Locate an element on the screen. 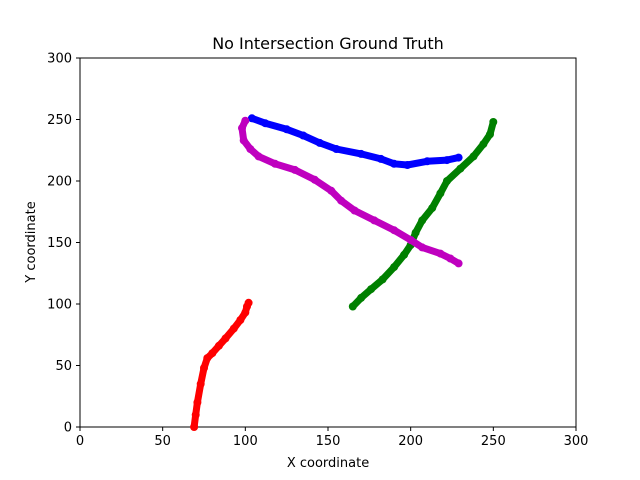  y-tick-label: 250 is located at coordinates (59, 120).